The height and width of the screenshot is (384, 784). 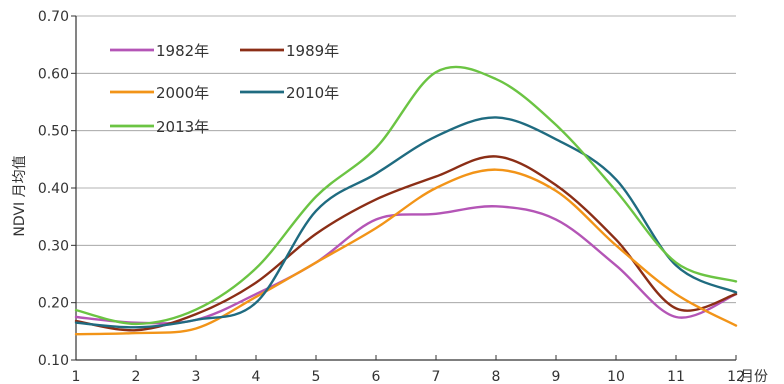 I want to click on x-tick-label: 2, so click(x=136, y=376).